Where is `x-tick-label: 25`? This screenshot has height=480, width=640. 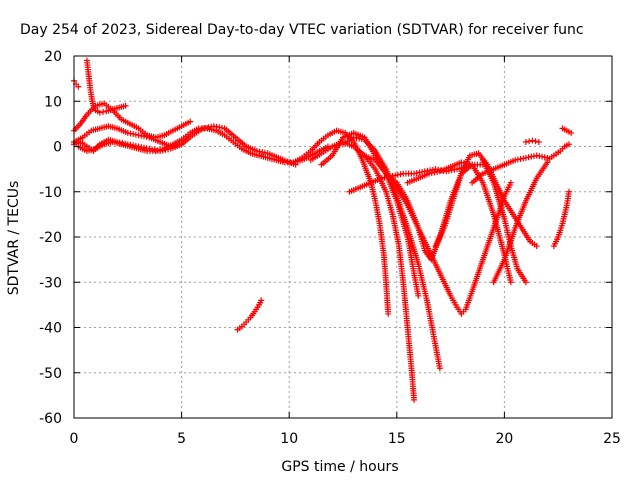 x-tick-label: 25 is located at coordinates (612, 439).